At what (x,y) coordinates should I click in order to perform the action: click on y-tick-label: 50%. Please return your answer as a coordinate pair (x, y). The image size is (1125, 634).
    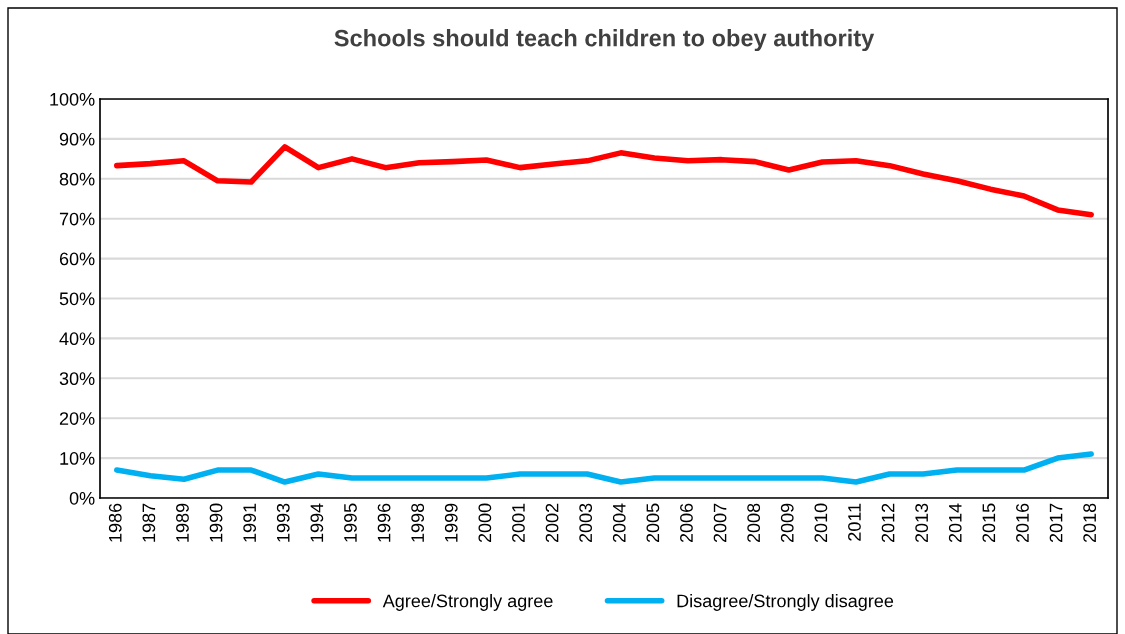
    Looking at the image, I should click on (77, 299).